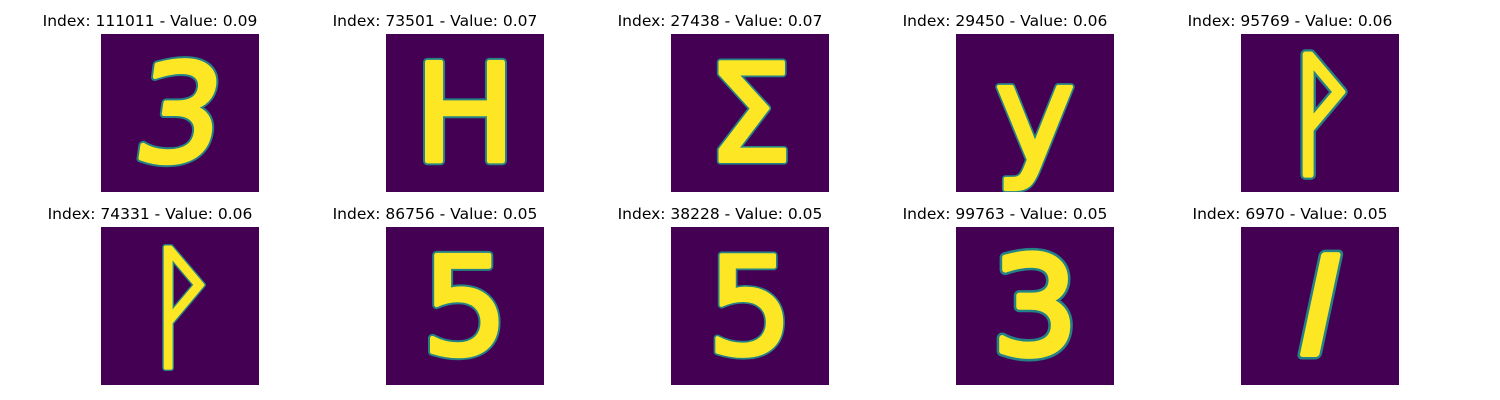 This screenshot has width=1500, height=400. I want to click on character-group: yy, so click(1035, 113).